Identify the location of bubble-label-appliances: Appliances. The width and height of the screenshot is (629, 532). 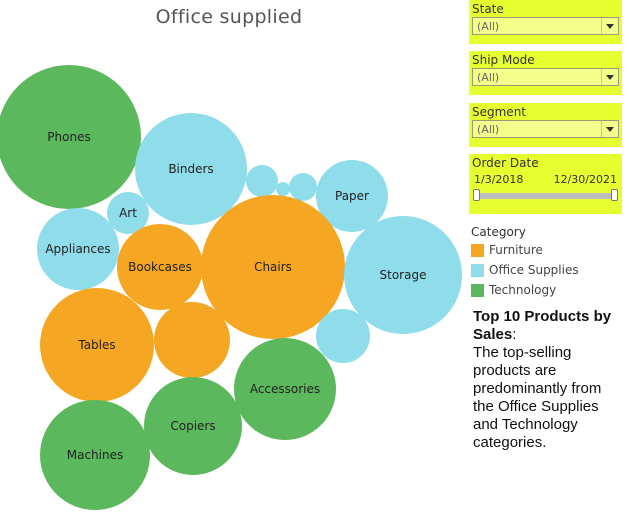
(77, 249).